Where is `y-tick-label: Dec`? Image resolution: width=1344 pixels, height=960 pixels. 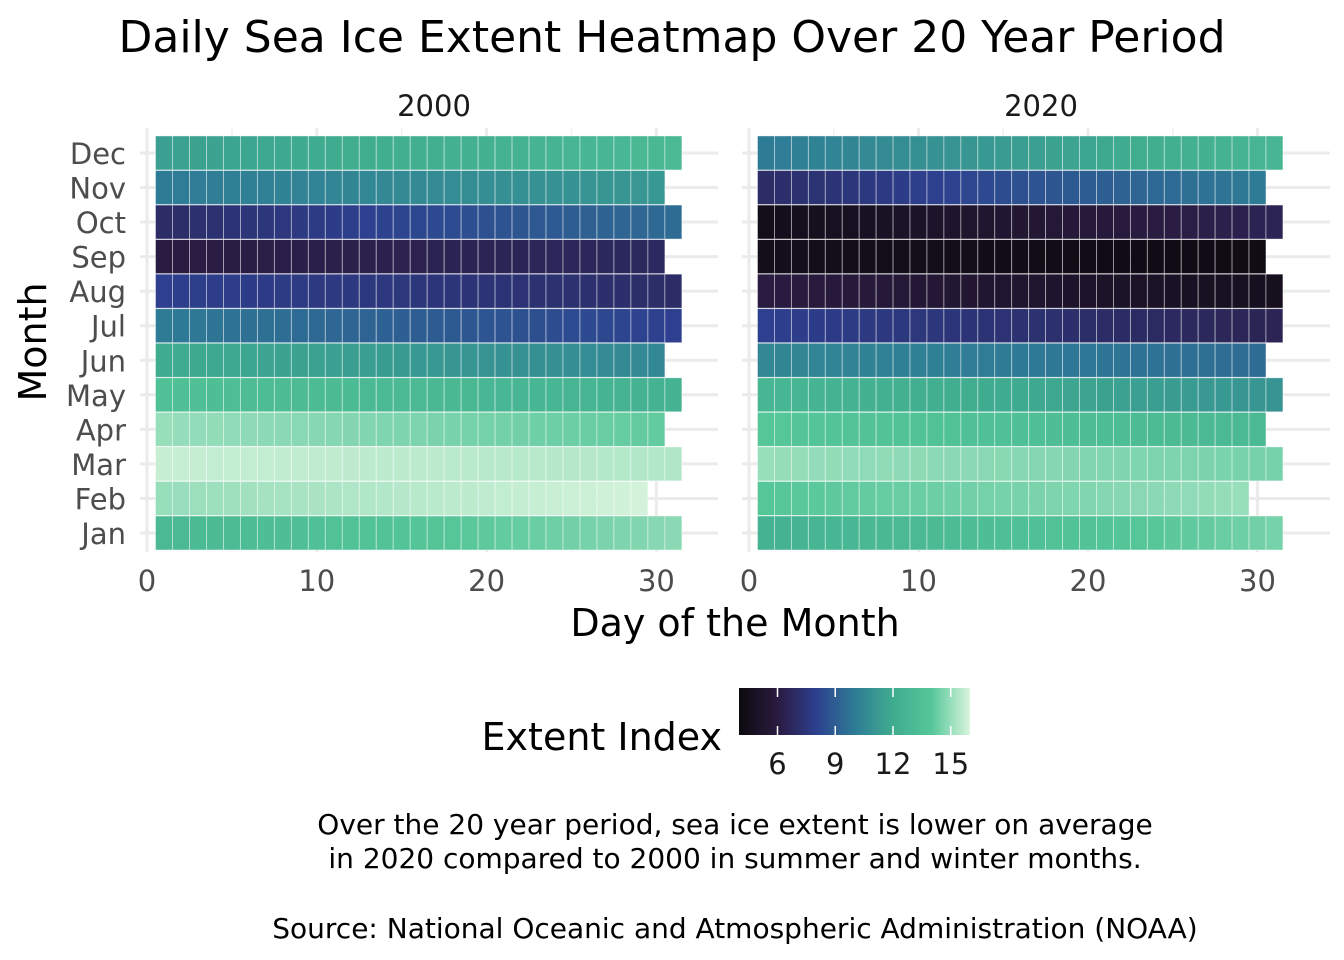 y-tick-label: Dec is located at coordinates (98, 154).